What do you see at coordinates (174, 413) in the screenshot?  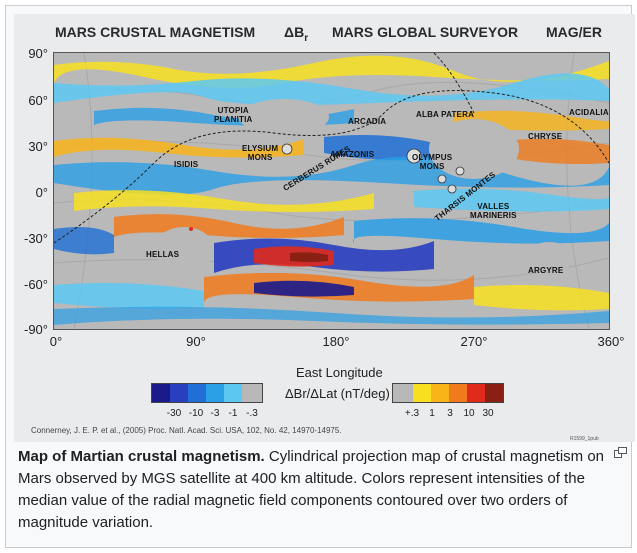 I see `legend-tick: -30` at bounding box center [174, 413].